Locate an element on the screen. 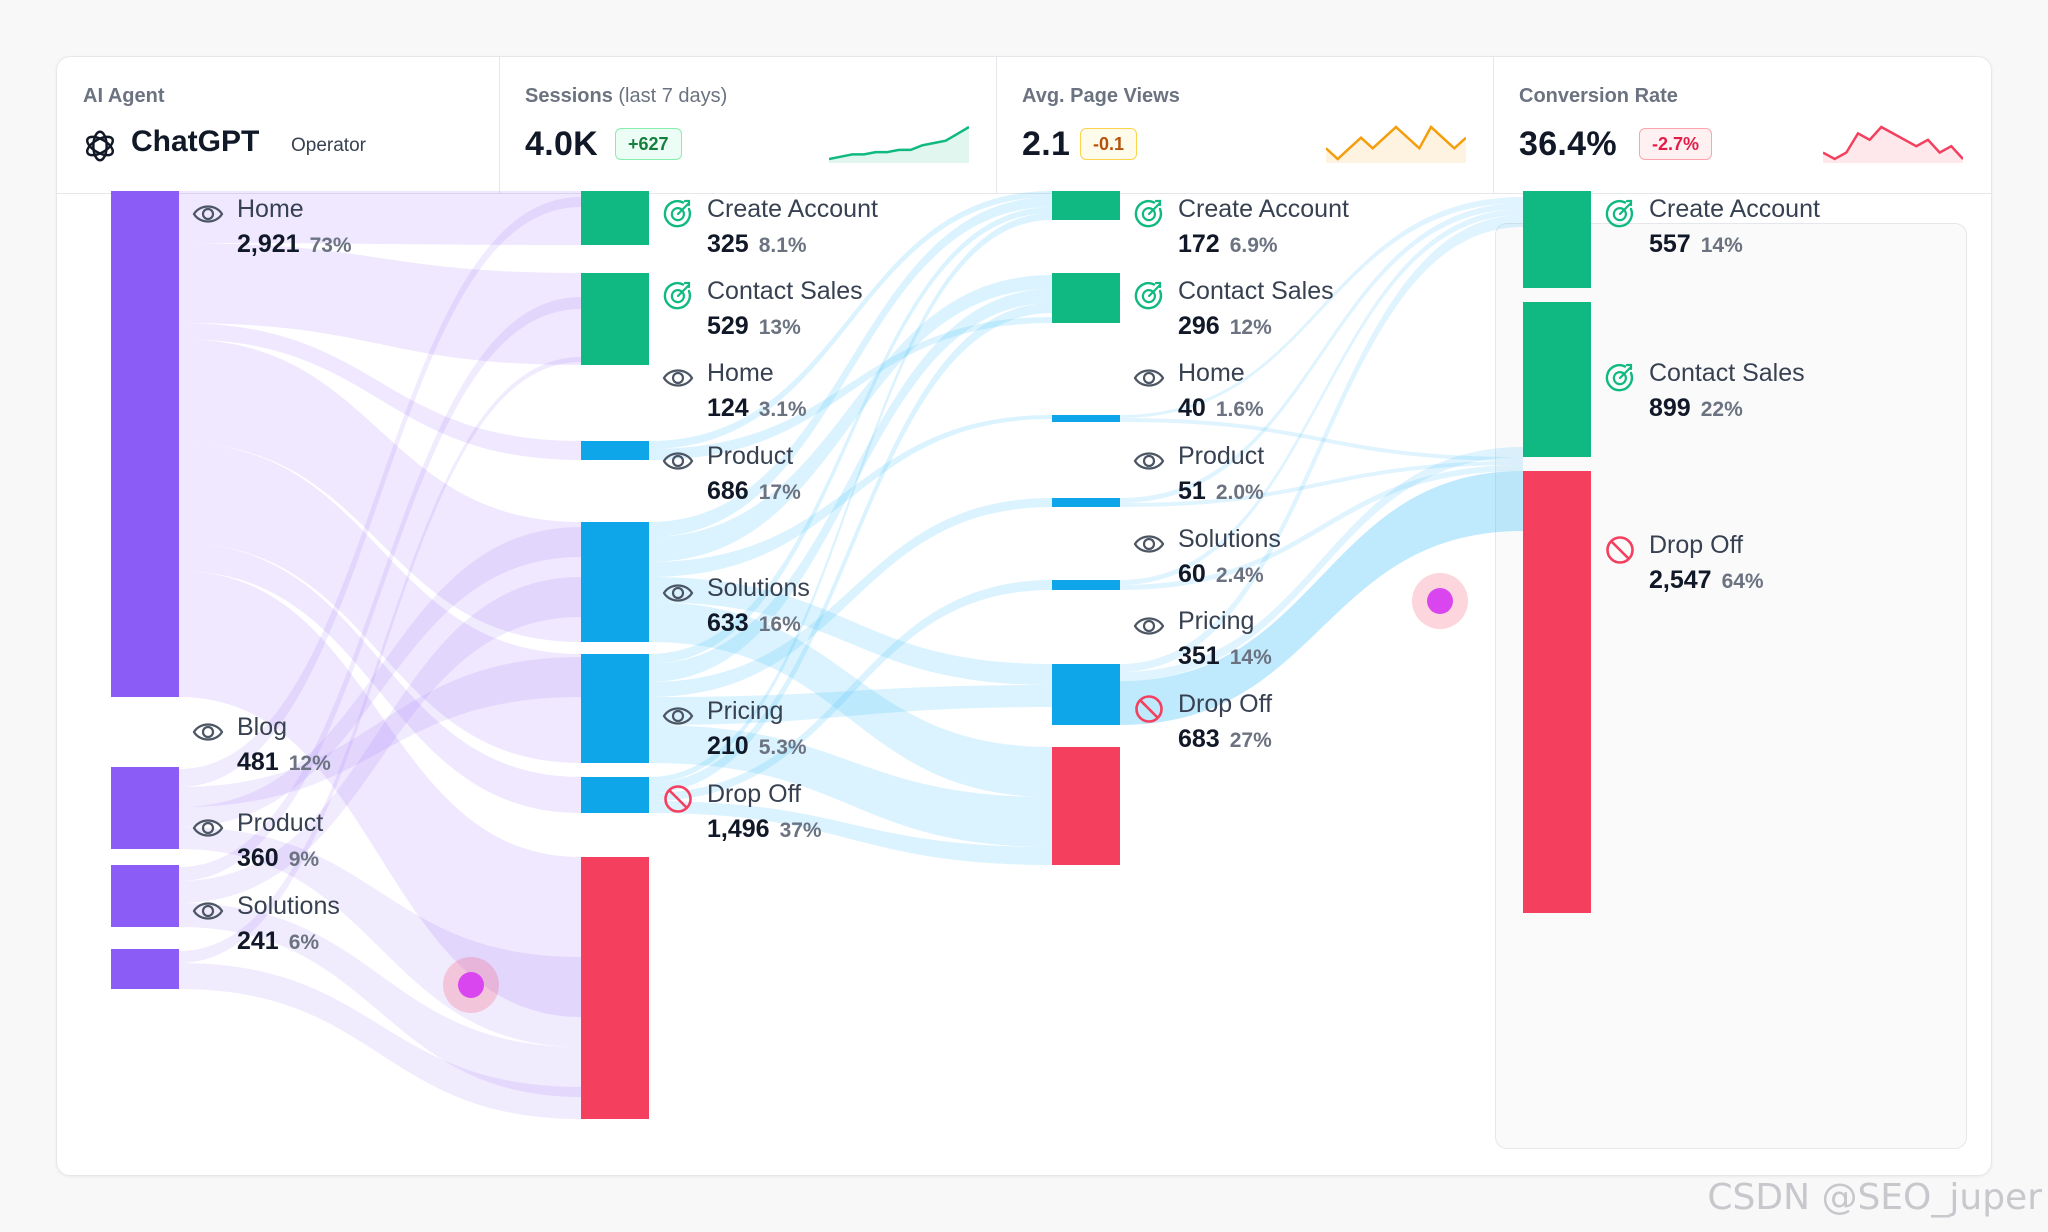 This screenshot has width=2048, height=1232. node-count: 686 is located at coordinates (728, 491).